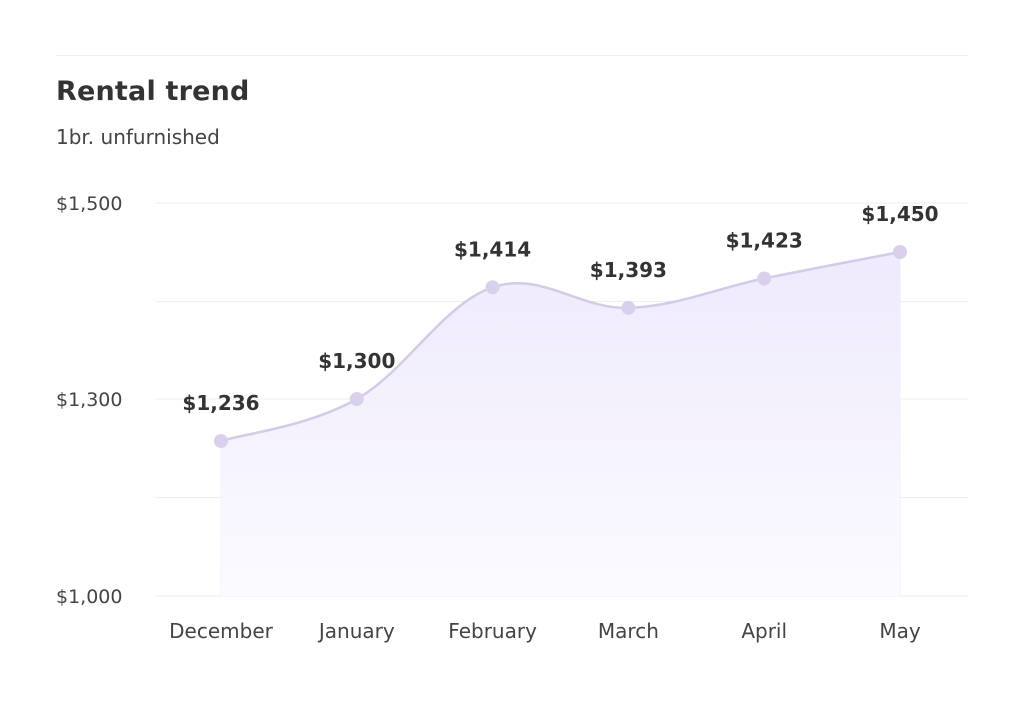 The image size is (1024, 717). Describe the element at coordinates (221, 631) in the screenshot. I see `x-category-label: December` at that location.